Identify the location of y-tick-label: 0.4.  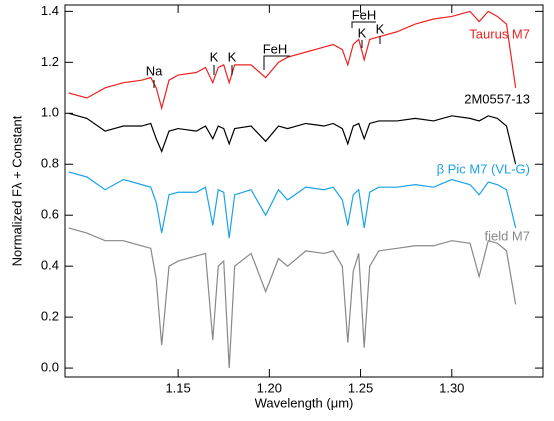
(50, 265).